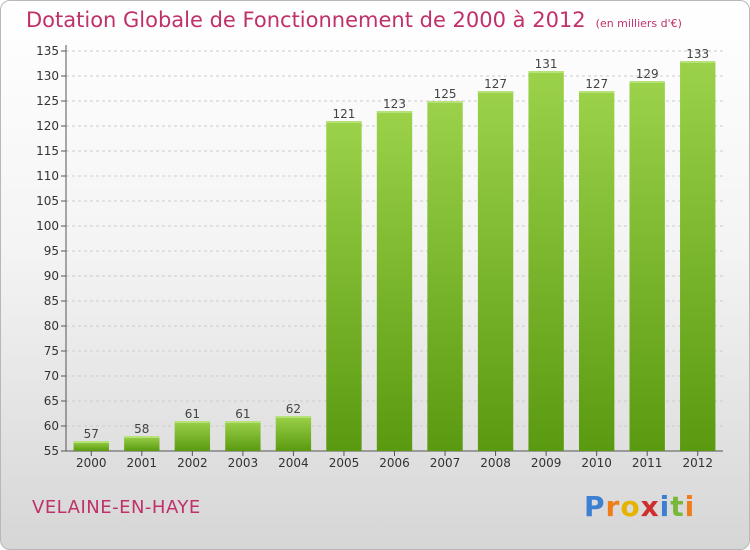 This screenshot has height=550, width=750. Describe the element at coordinates (51, 401) in the screenshot. I see `y-tick-label: 65` at that location.